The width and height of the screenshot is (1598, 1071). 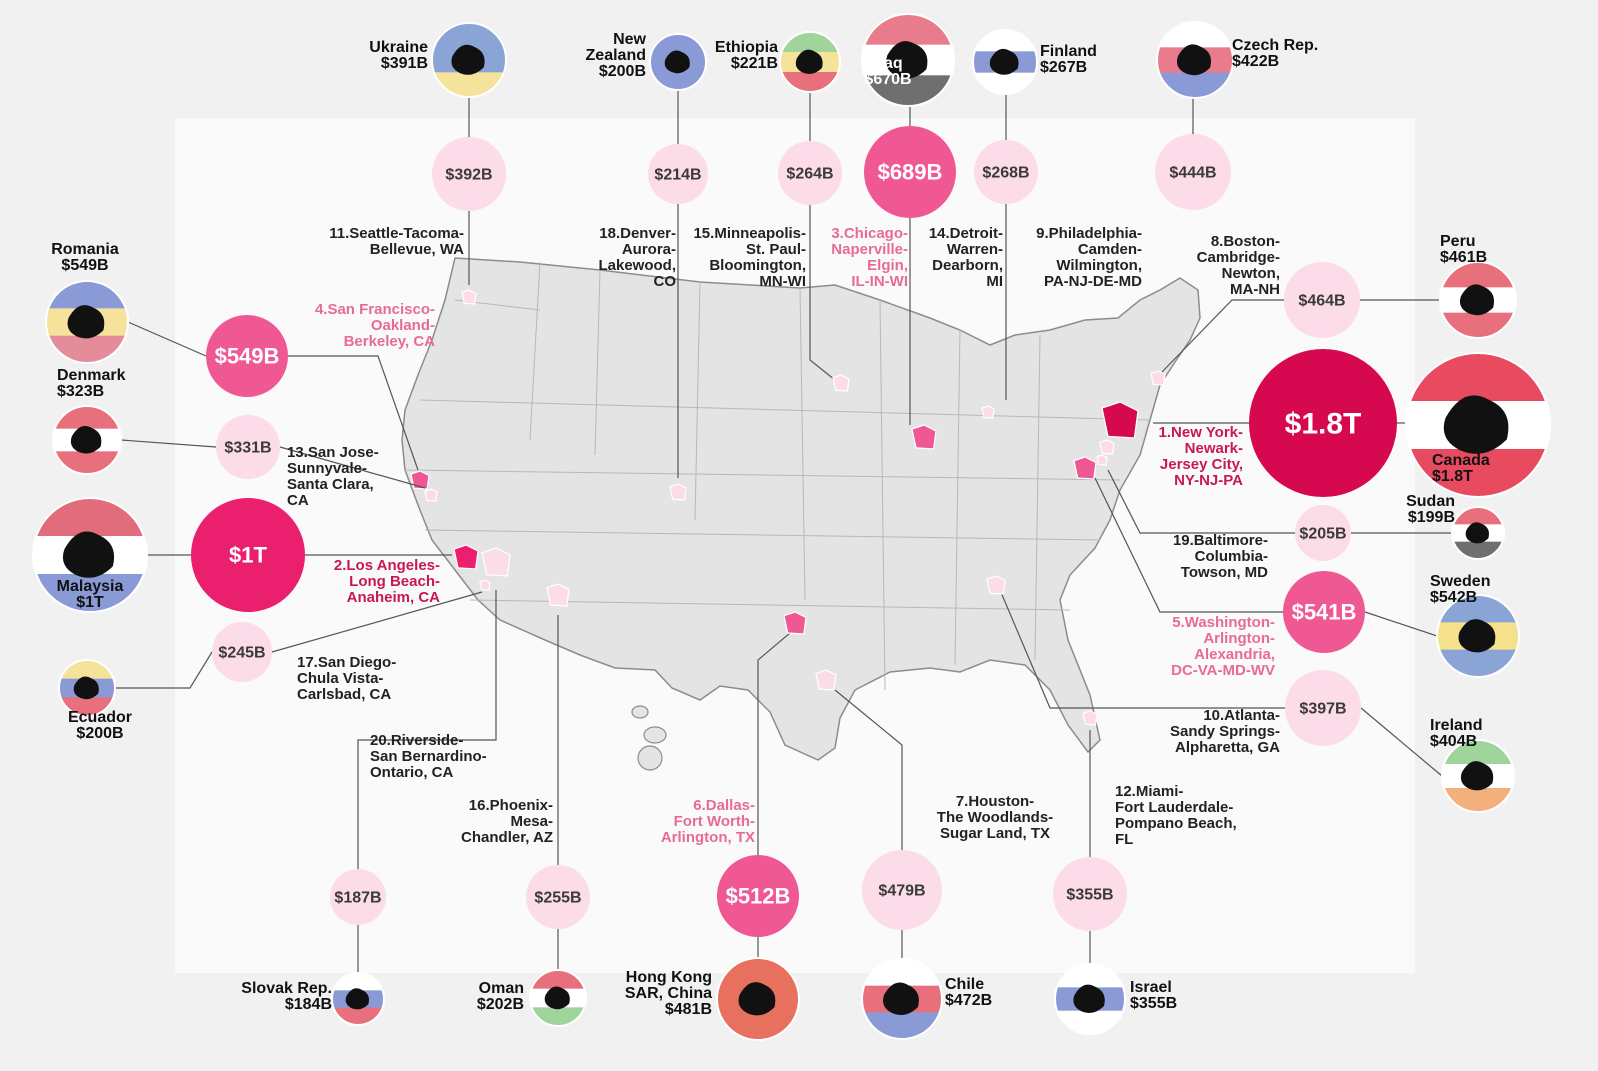 I want to click on gdp-value: $464B, so click(x=1321, y=301).